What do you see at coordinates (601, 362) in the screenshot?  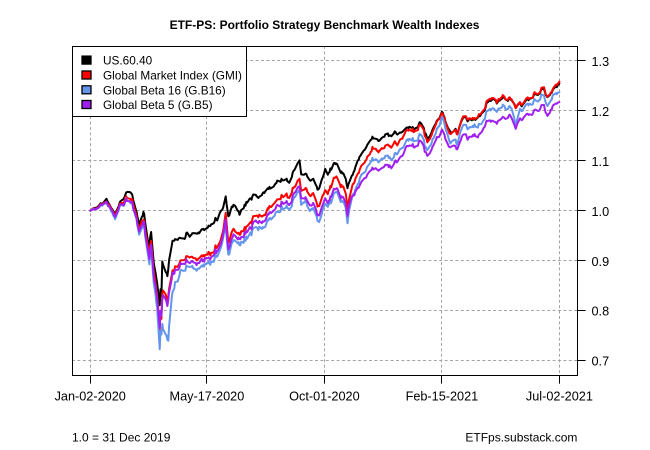 I see `svg-text: 0.7` at bounding box center [601, 362].